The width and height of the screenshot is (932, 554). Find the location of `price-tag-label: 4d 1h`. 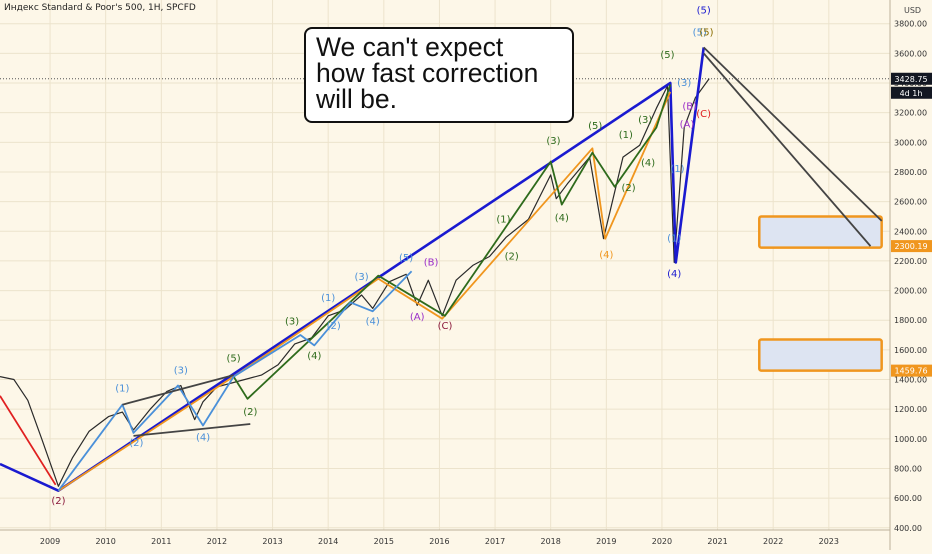

price-tag-label: 4d 1h is located at coordinates (911, 93).